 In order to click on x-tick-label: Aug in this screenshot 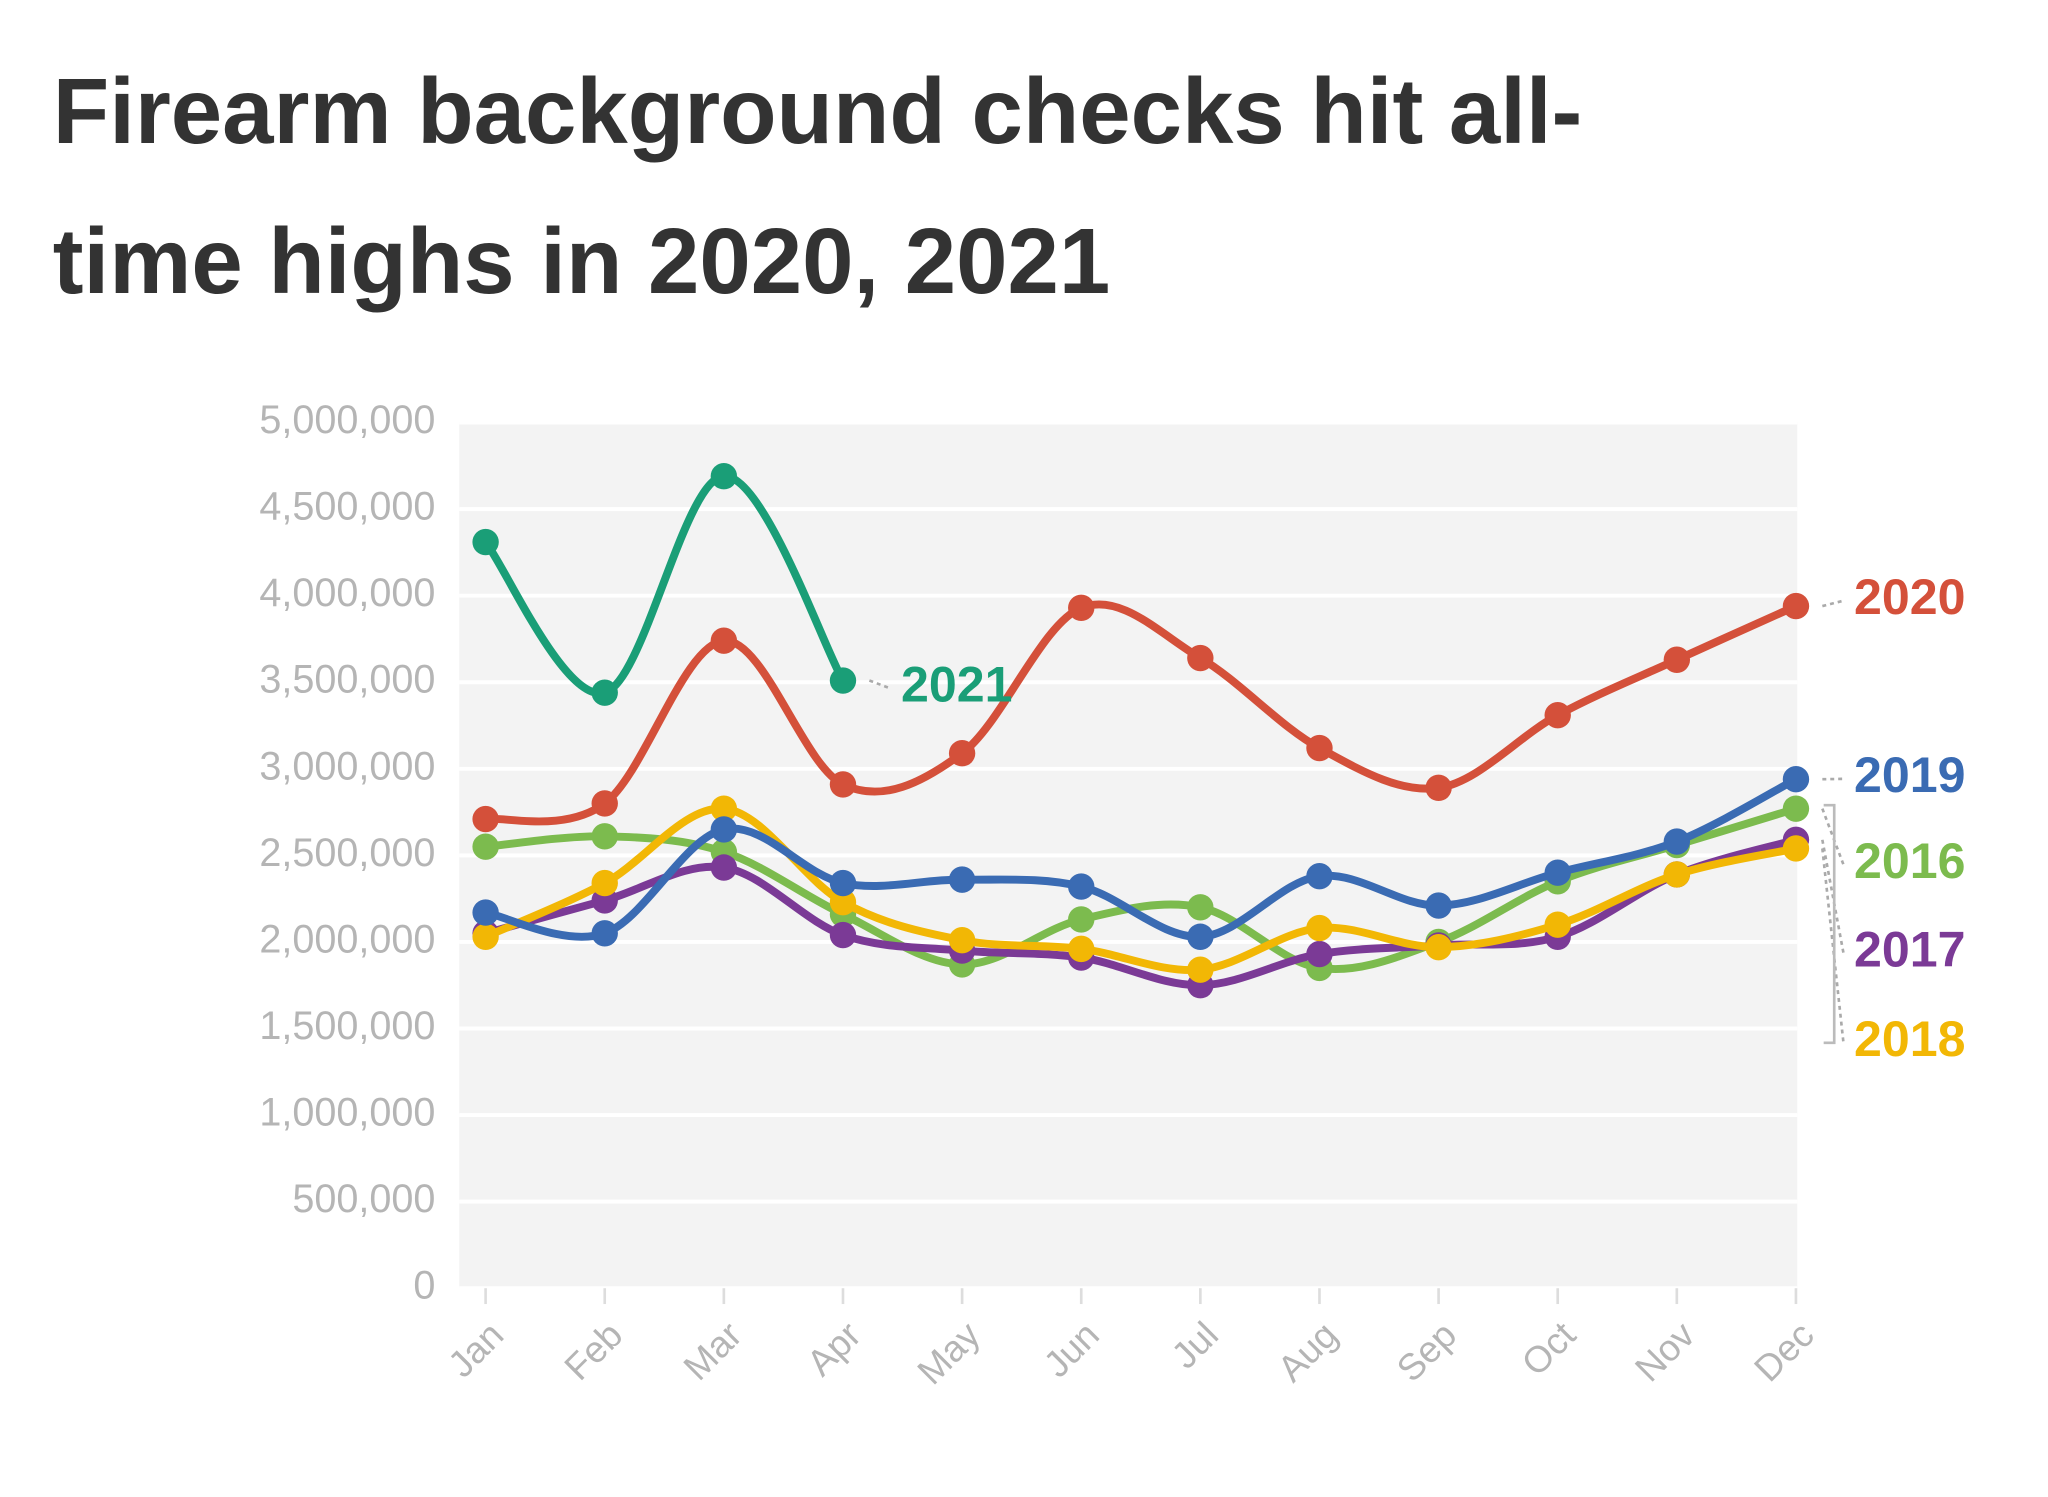, I will do `click(1307, 1351)`.